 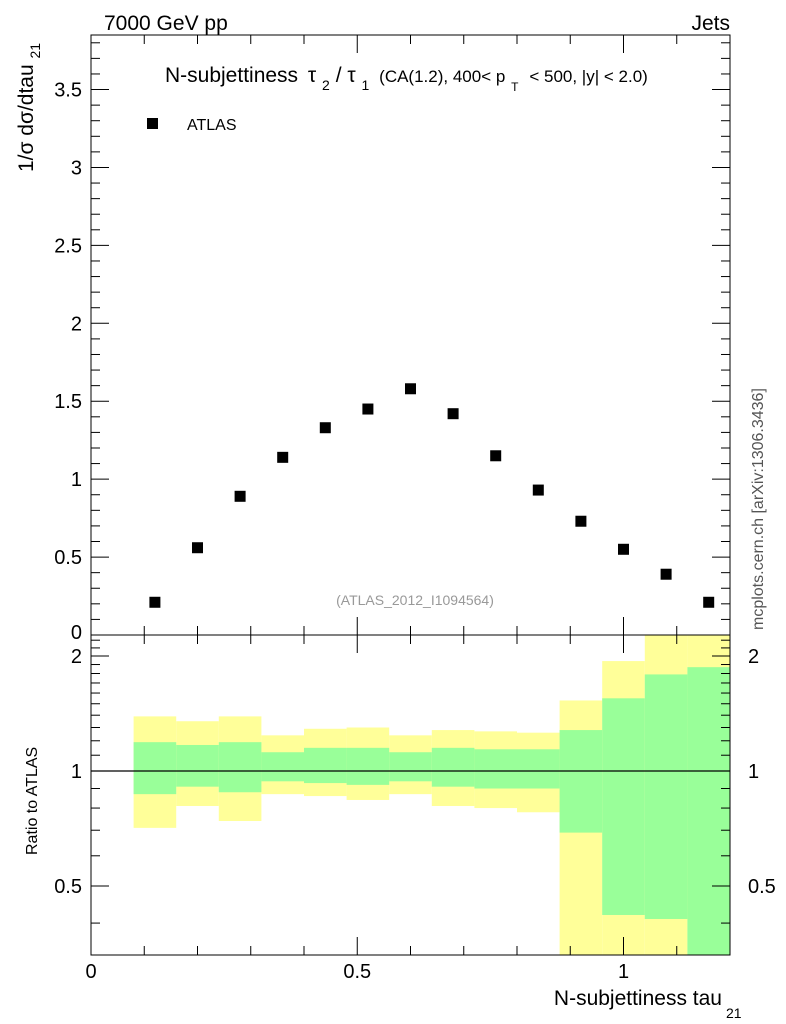 What do you see at coordinates (35, 51) in the screenshot?
I see `main-y-axis-label-sub: 21` at bounding box center [35, 51].